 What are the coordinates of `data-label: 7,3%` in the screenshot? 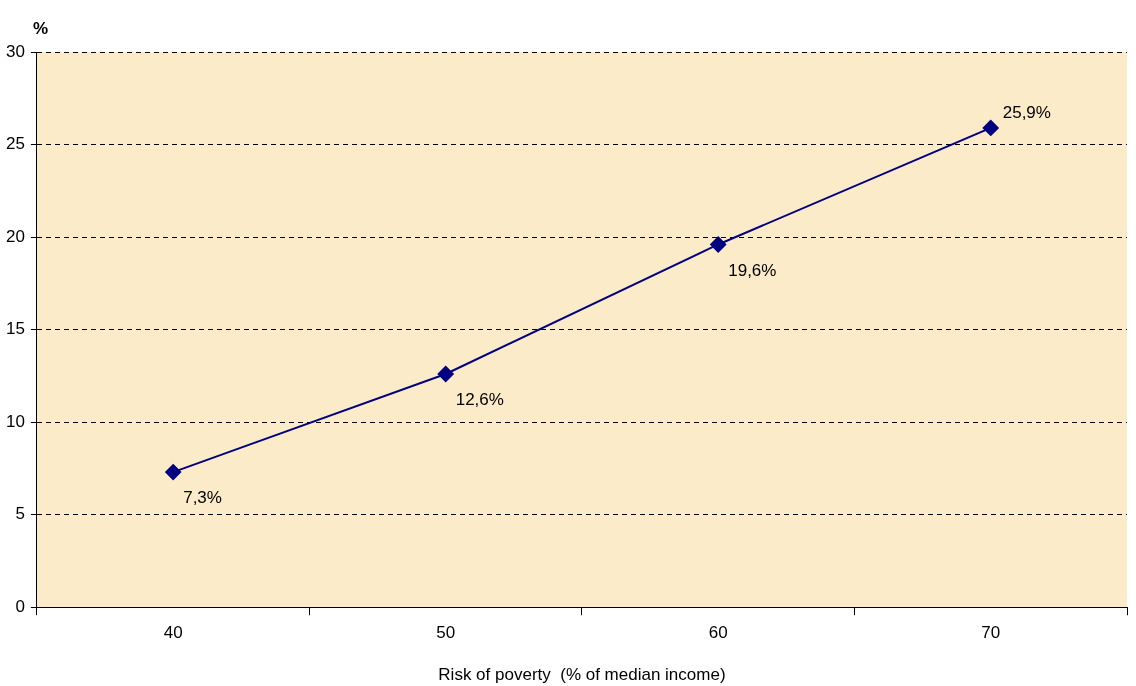 It's located at (202, 498).